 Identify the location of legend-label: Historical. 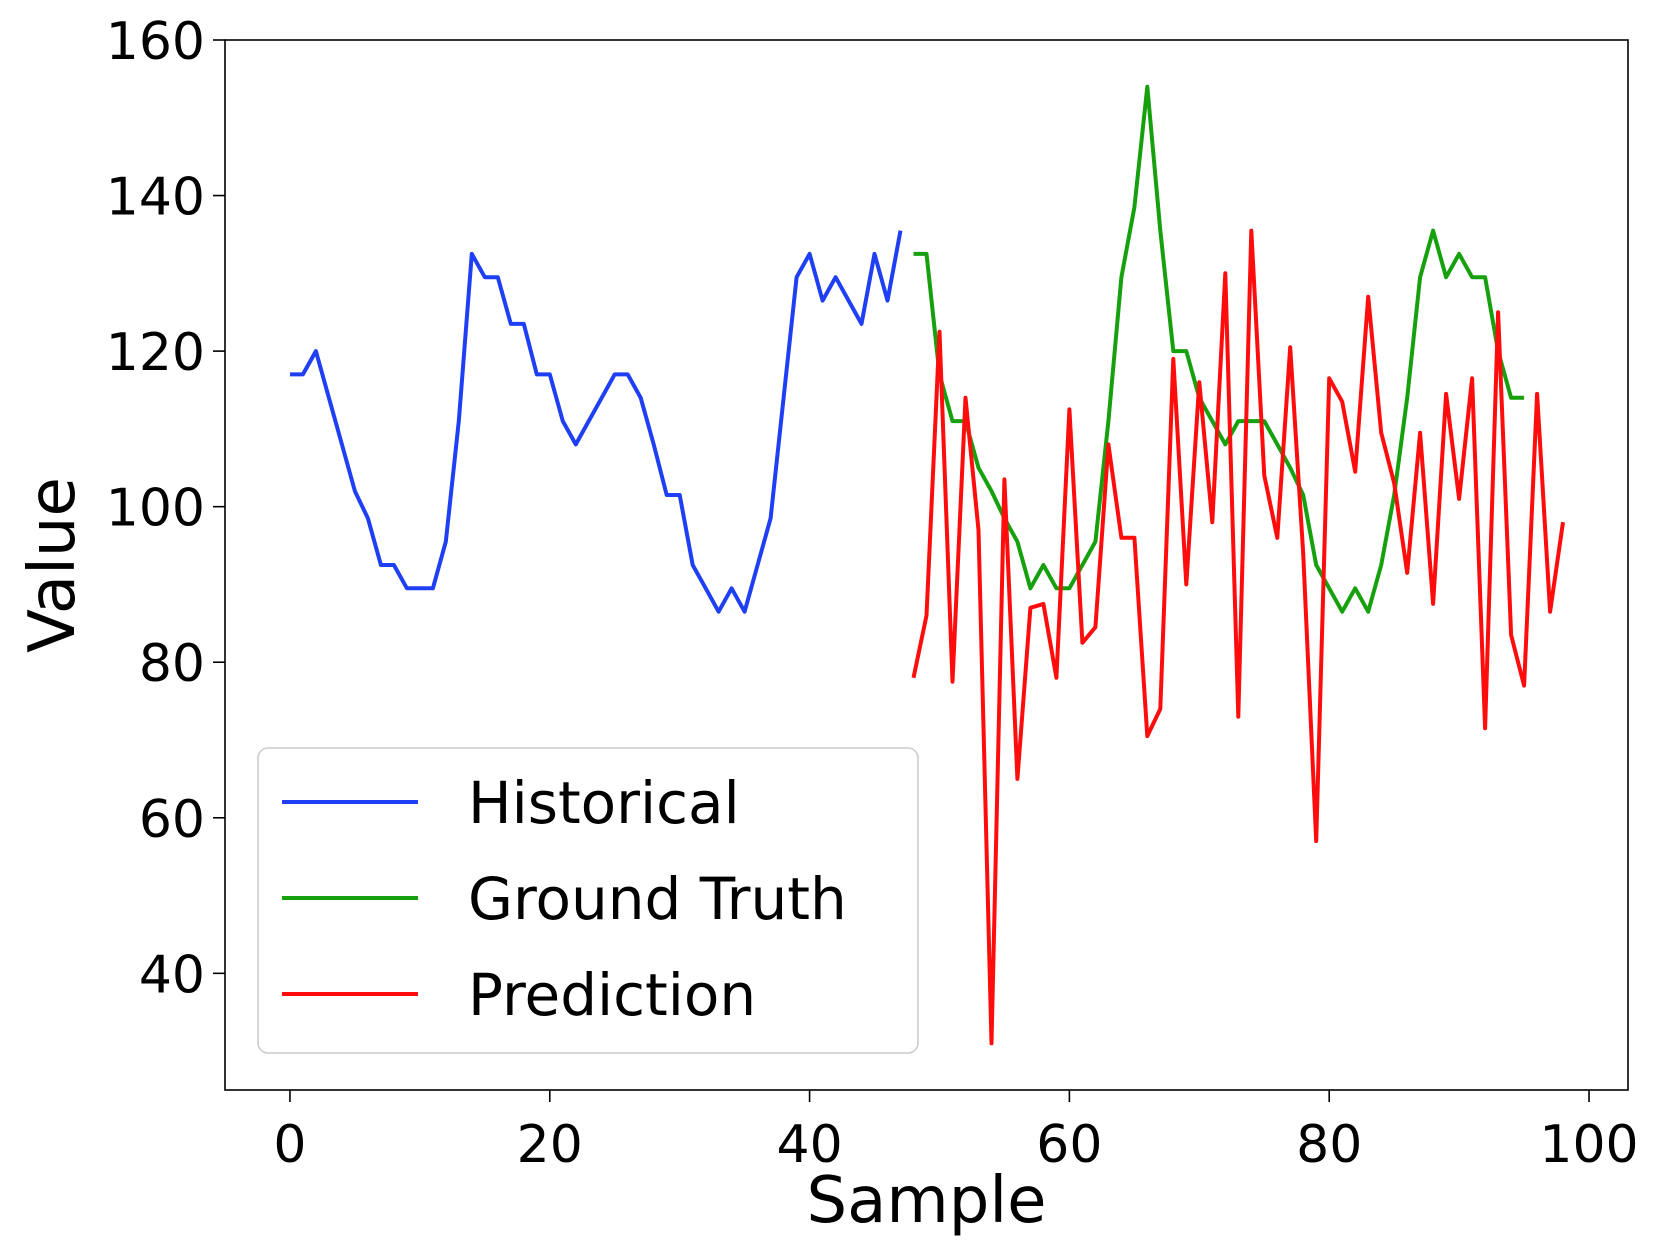
(604, 803).